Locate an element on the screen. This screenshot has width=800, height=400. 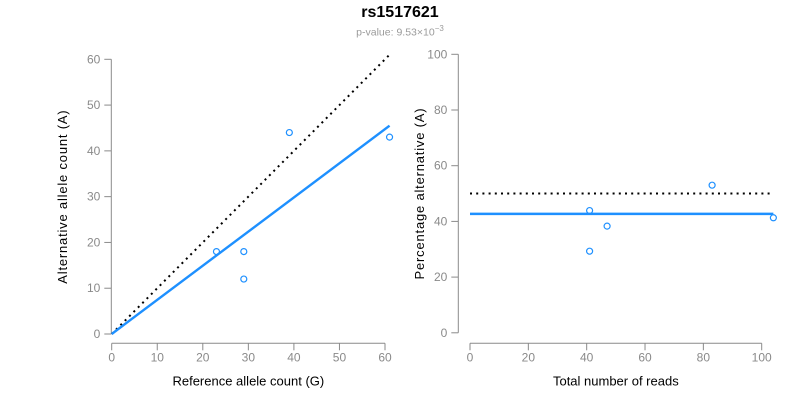
x-axis-title: Reference allele count (G) is located at coordinates (248, 380).